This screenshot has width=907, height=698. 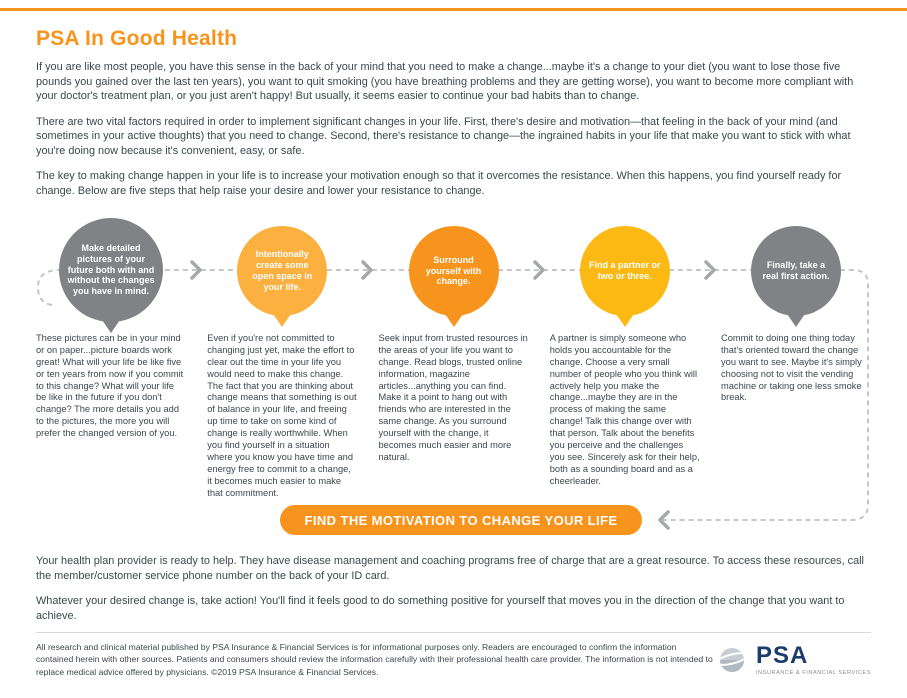 What do you see at coordinates (664, 520) in the screenshot?
I see `chevron-left-icon` at bounding box center [664, 520].